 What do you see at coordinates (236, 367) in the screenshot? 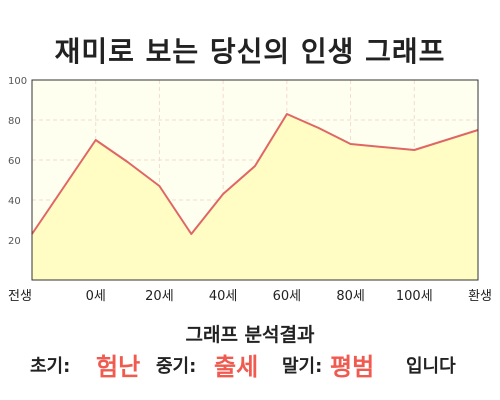
I see `mid-value: 출세` at bounding box center [236, 367].